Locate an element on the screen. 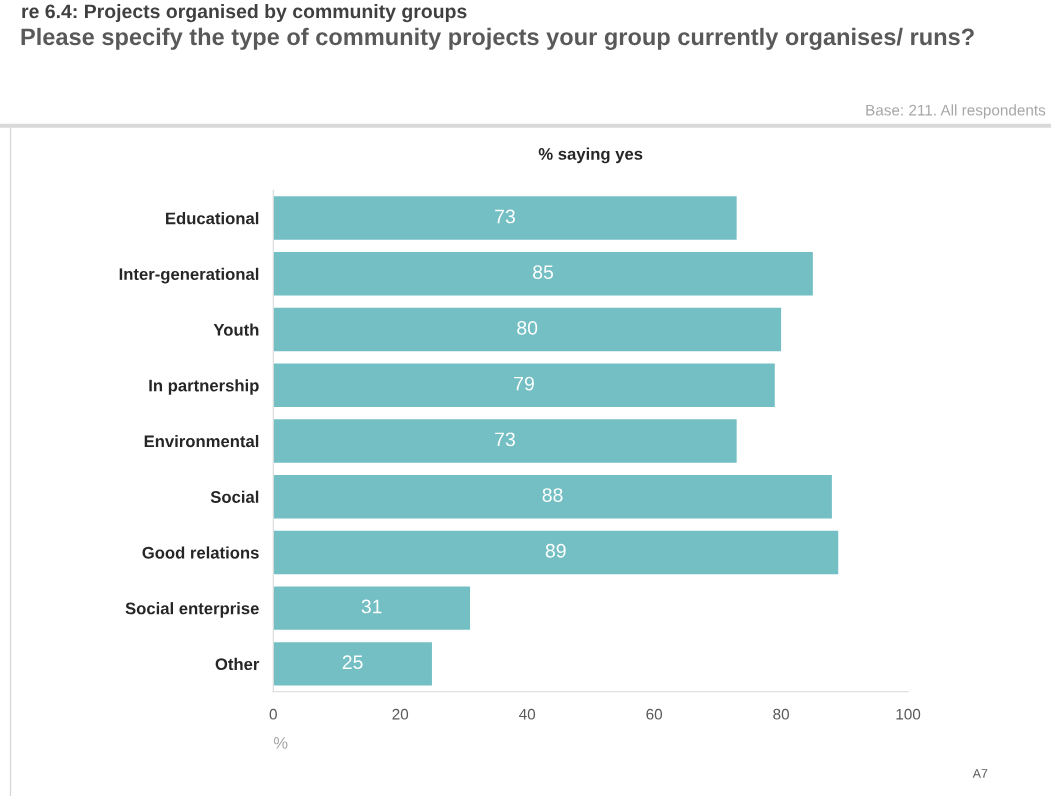 The height and width of the screenshot is (796, 1051). data-label: 89 is located at coordinates (555, 550).